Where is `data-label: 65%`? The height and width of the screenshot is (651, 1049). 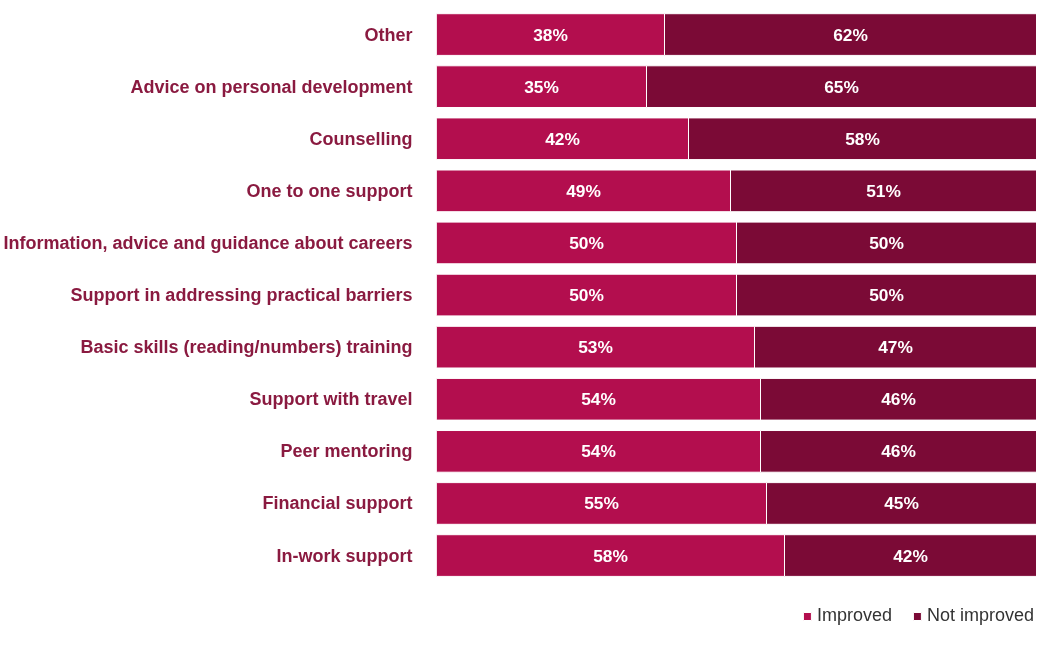 data-label: 65% is located at coordinates (841, 86).